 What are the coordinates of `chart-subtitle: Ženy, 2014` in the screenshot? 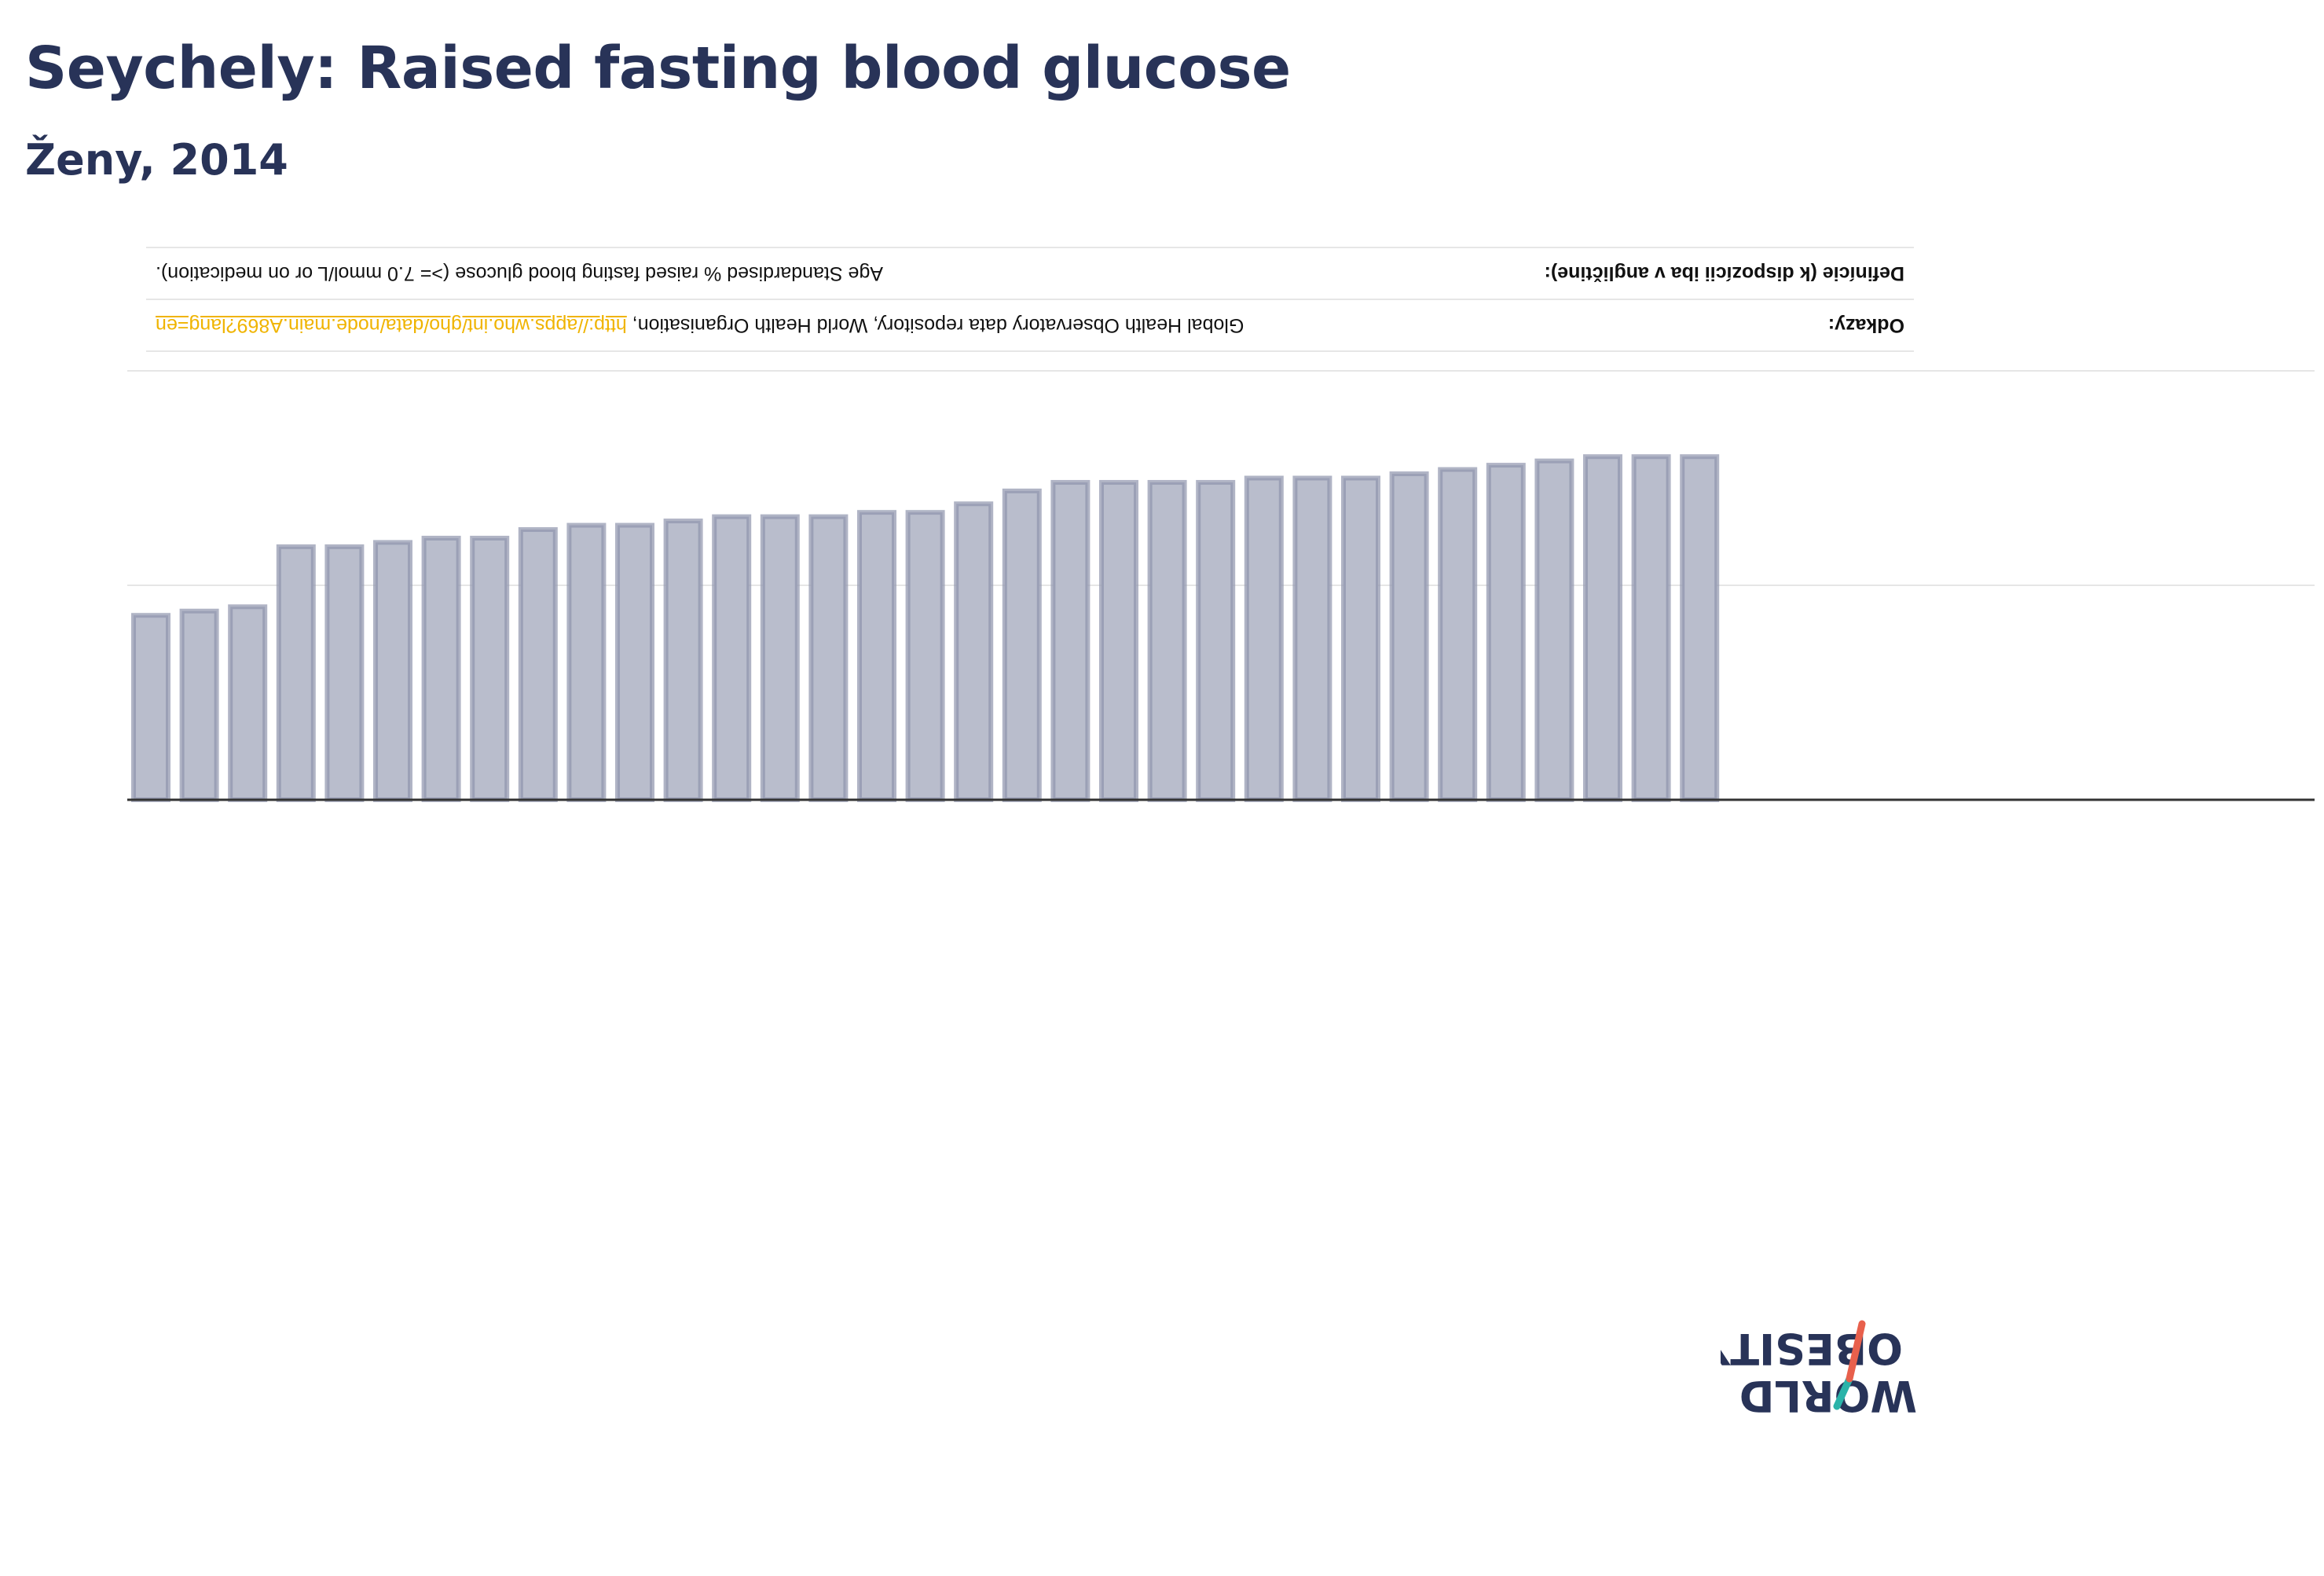 It's located at (156, 160).